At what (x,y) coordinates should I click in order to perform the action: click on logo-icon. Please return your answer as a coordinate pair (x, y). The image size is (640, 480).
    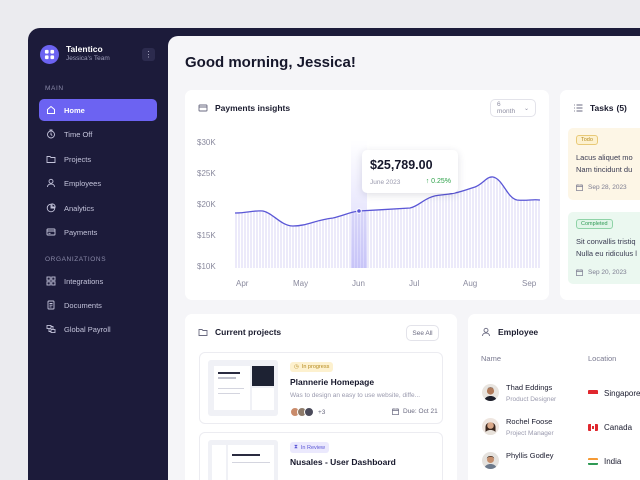
    Looking at the image, I should click on (49, 54).